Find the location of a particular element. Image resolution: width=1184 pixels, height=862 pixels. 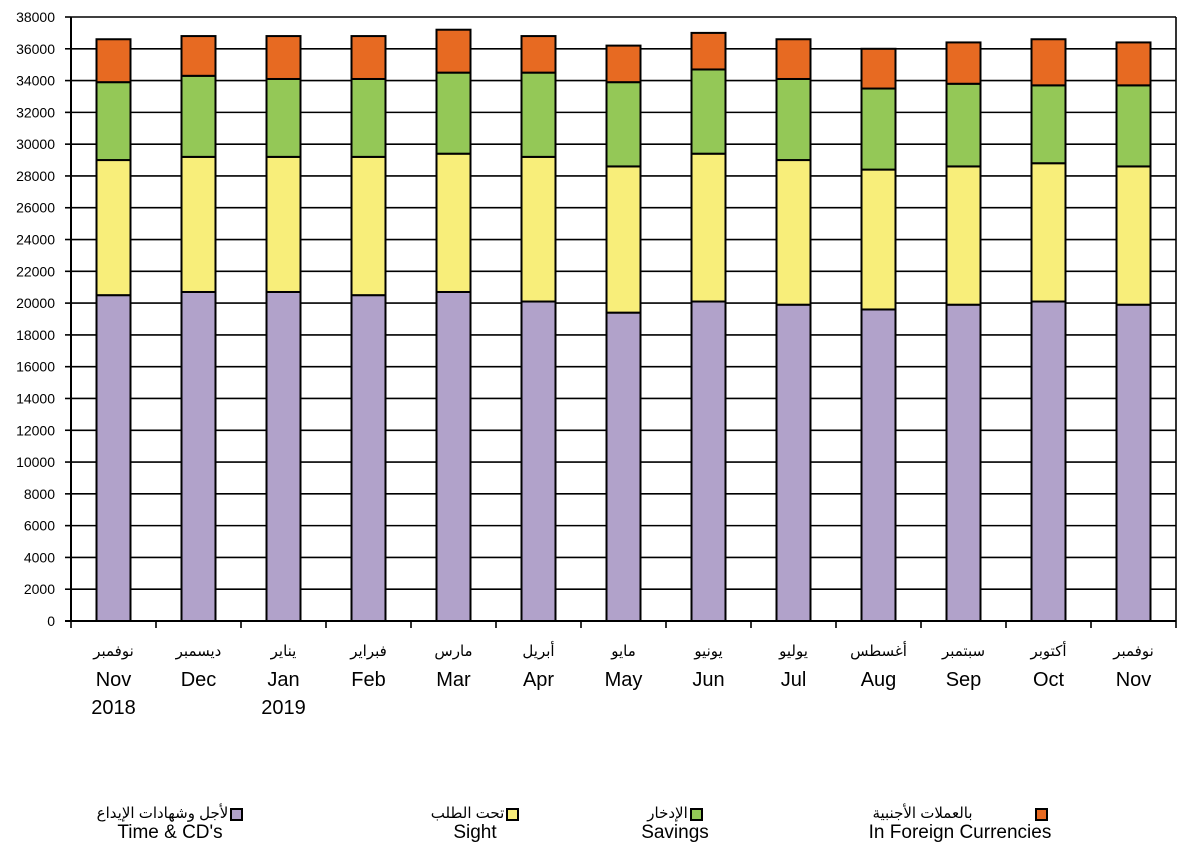

y-tick-label: 6000 is located at coordinates (39, 526).